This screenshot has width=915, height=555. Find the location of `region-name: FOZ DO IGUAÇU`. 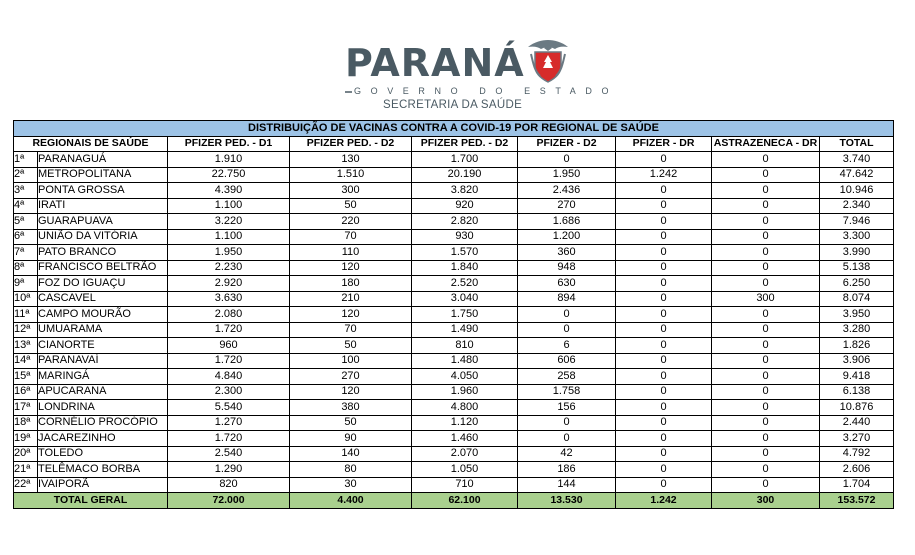

region-name: FOZ DO IGUAÇU is located at coordinates (102, 283).